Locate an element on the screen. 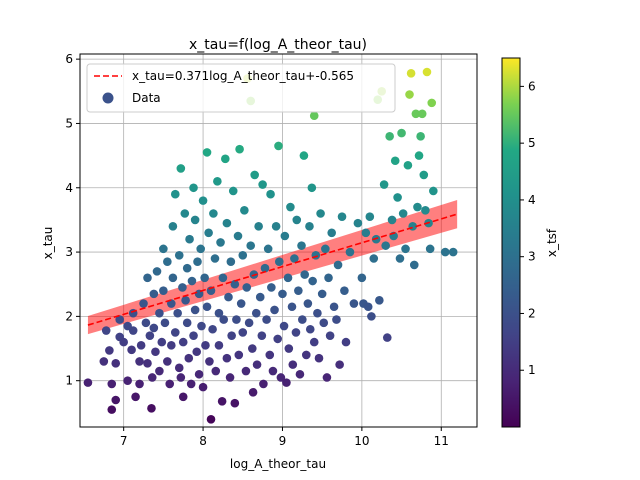 The image size is (640, 480). y-axis-label: x_tau is located at coordinates (48, 243).